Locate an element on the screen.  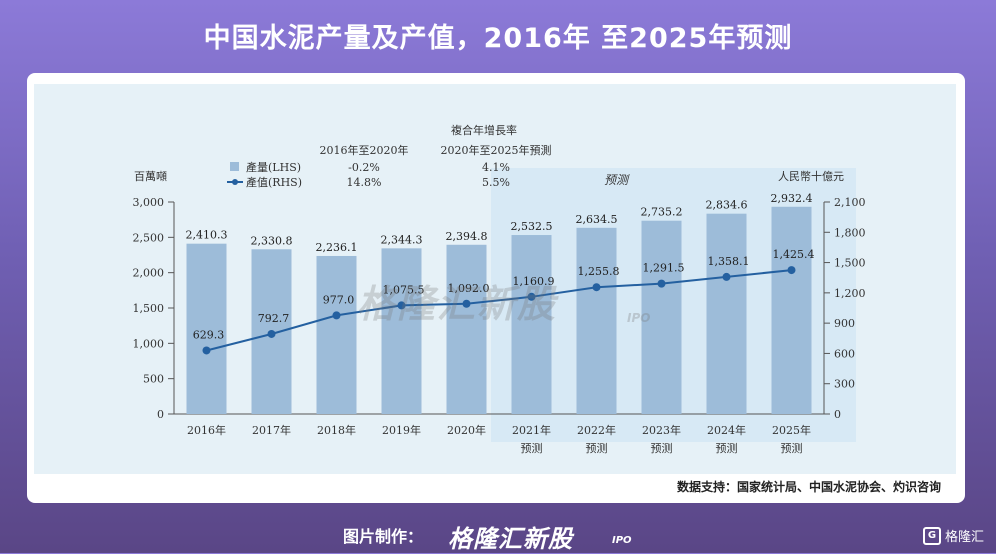
line-point-2024年 is located at coordinates (726, 276).